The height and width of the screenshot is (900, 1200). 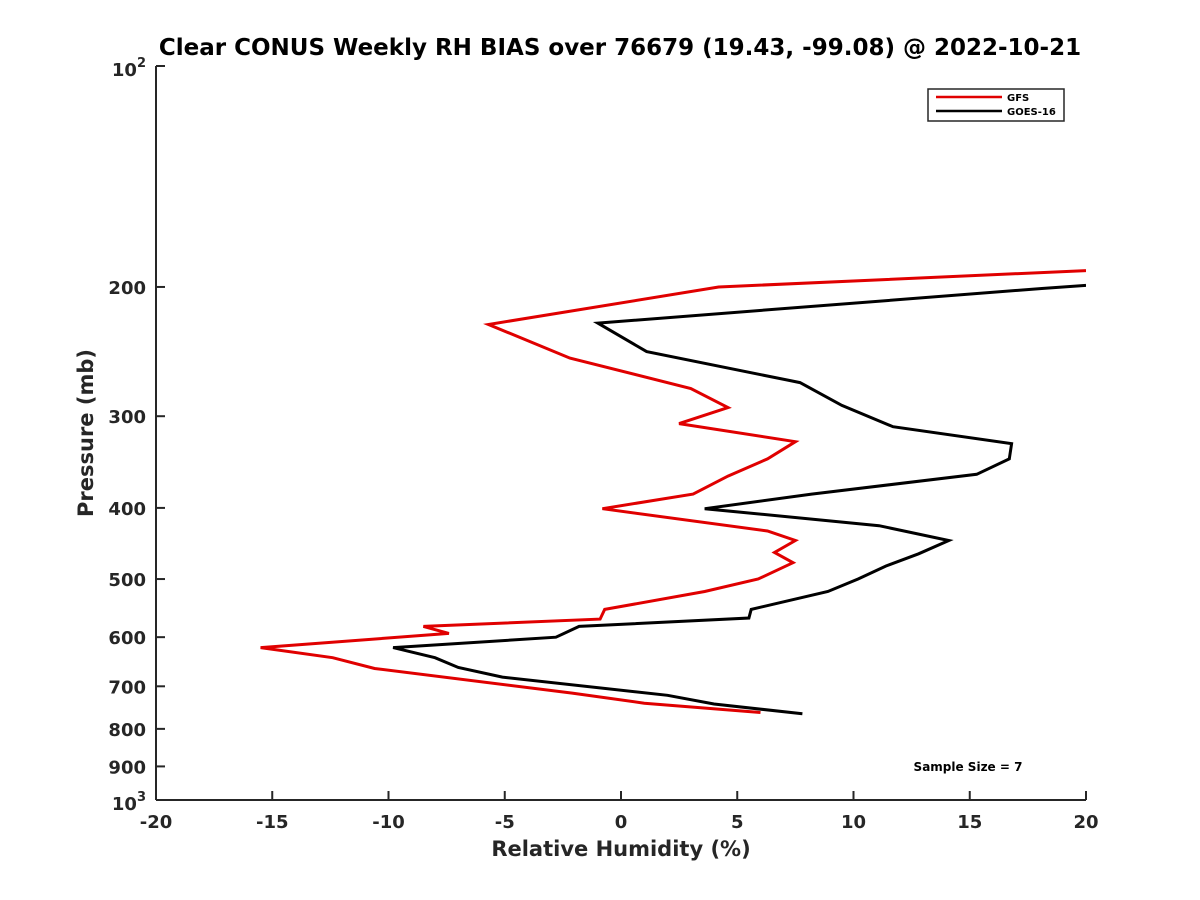 I want to click on y-tick-label: 10², so click(x=129, y=68).